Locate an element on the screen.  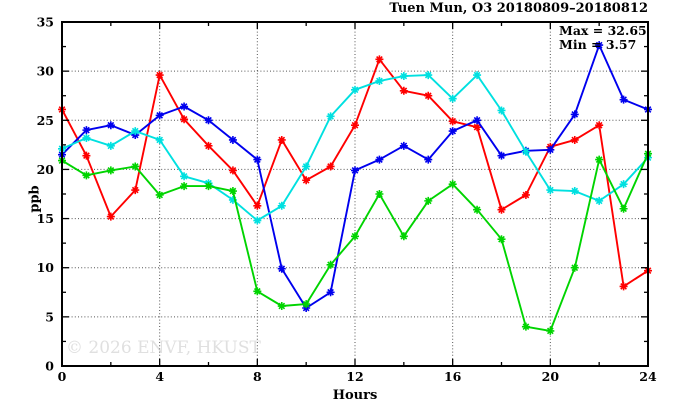
x-tick-label: 8 is located at coordinates (257, 376).